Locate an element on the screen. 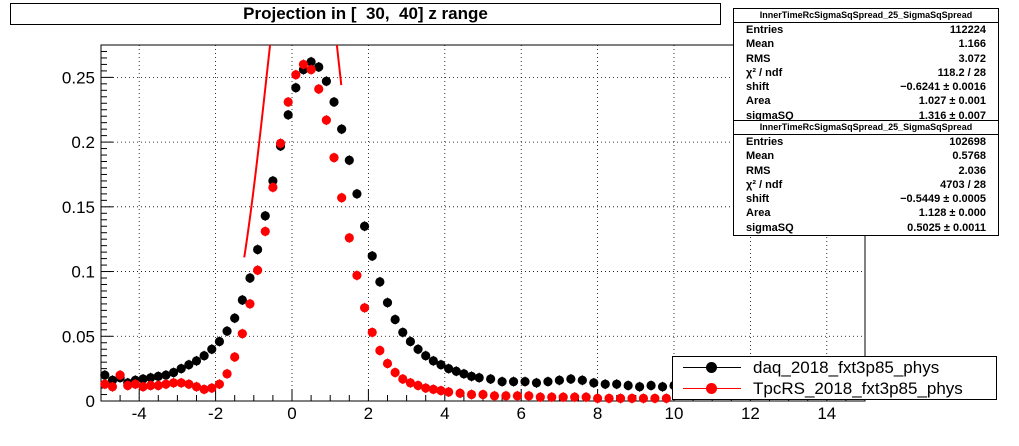  fit-line is located at coordinates (293, 151).